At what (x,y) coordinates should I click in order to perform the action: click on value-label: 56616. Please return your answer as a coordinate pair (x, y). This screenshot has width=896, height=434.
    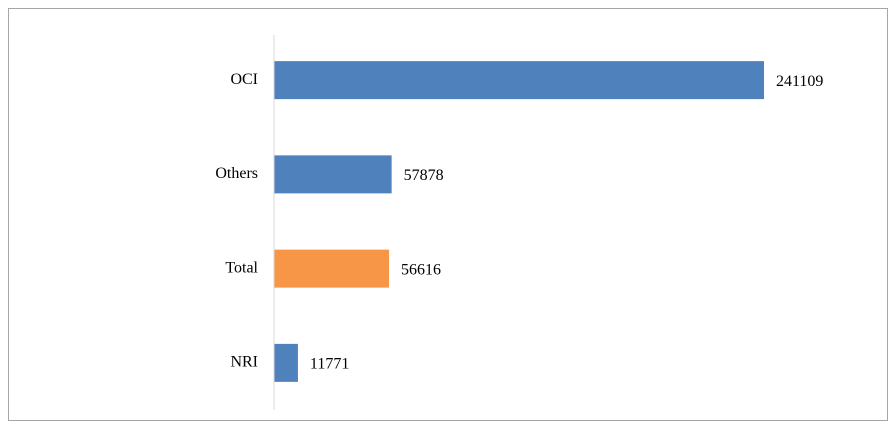
    Looking at the image, I should click on (421, 269).